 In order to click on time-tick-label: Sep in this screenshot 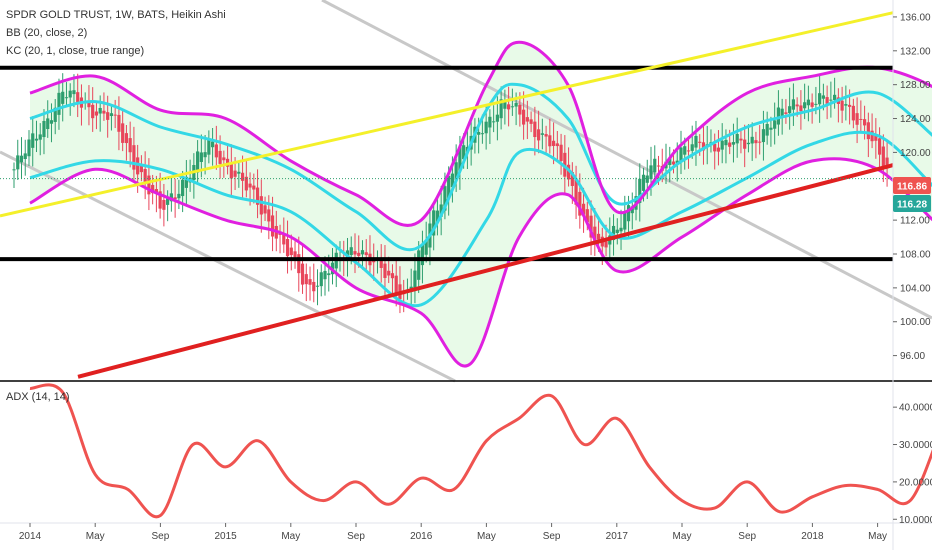, I will do `click(552, 536)`.